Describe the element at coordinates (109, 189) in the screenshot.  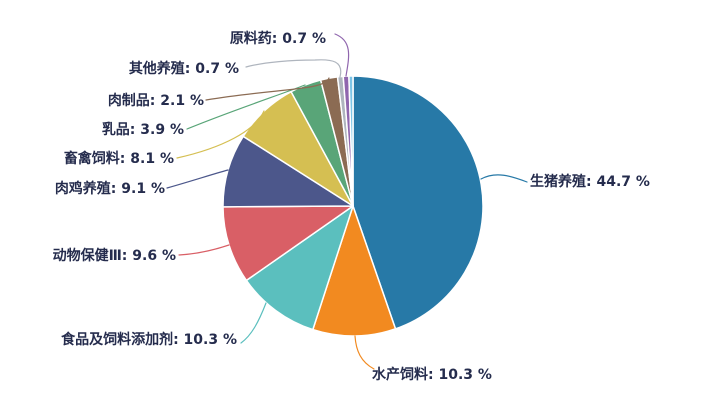
I see `slice-label-broiler-farming: 肉鸡养殖: 9.1 %` at that location.